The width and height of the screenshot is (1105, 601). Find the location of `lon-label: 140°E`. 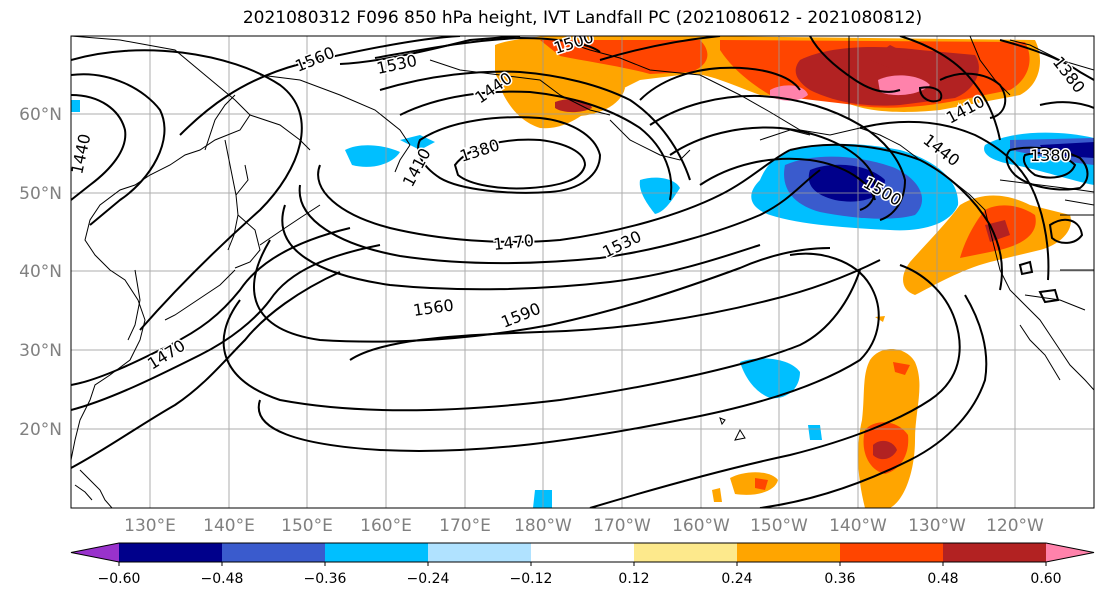

lon-label: 140°E is located at coordinates (229, 526).